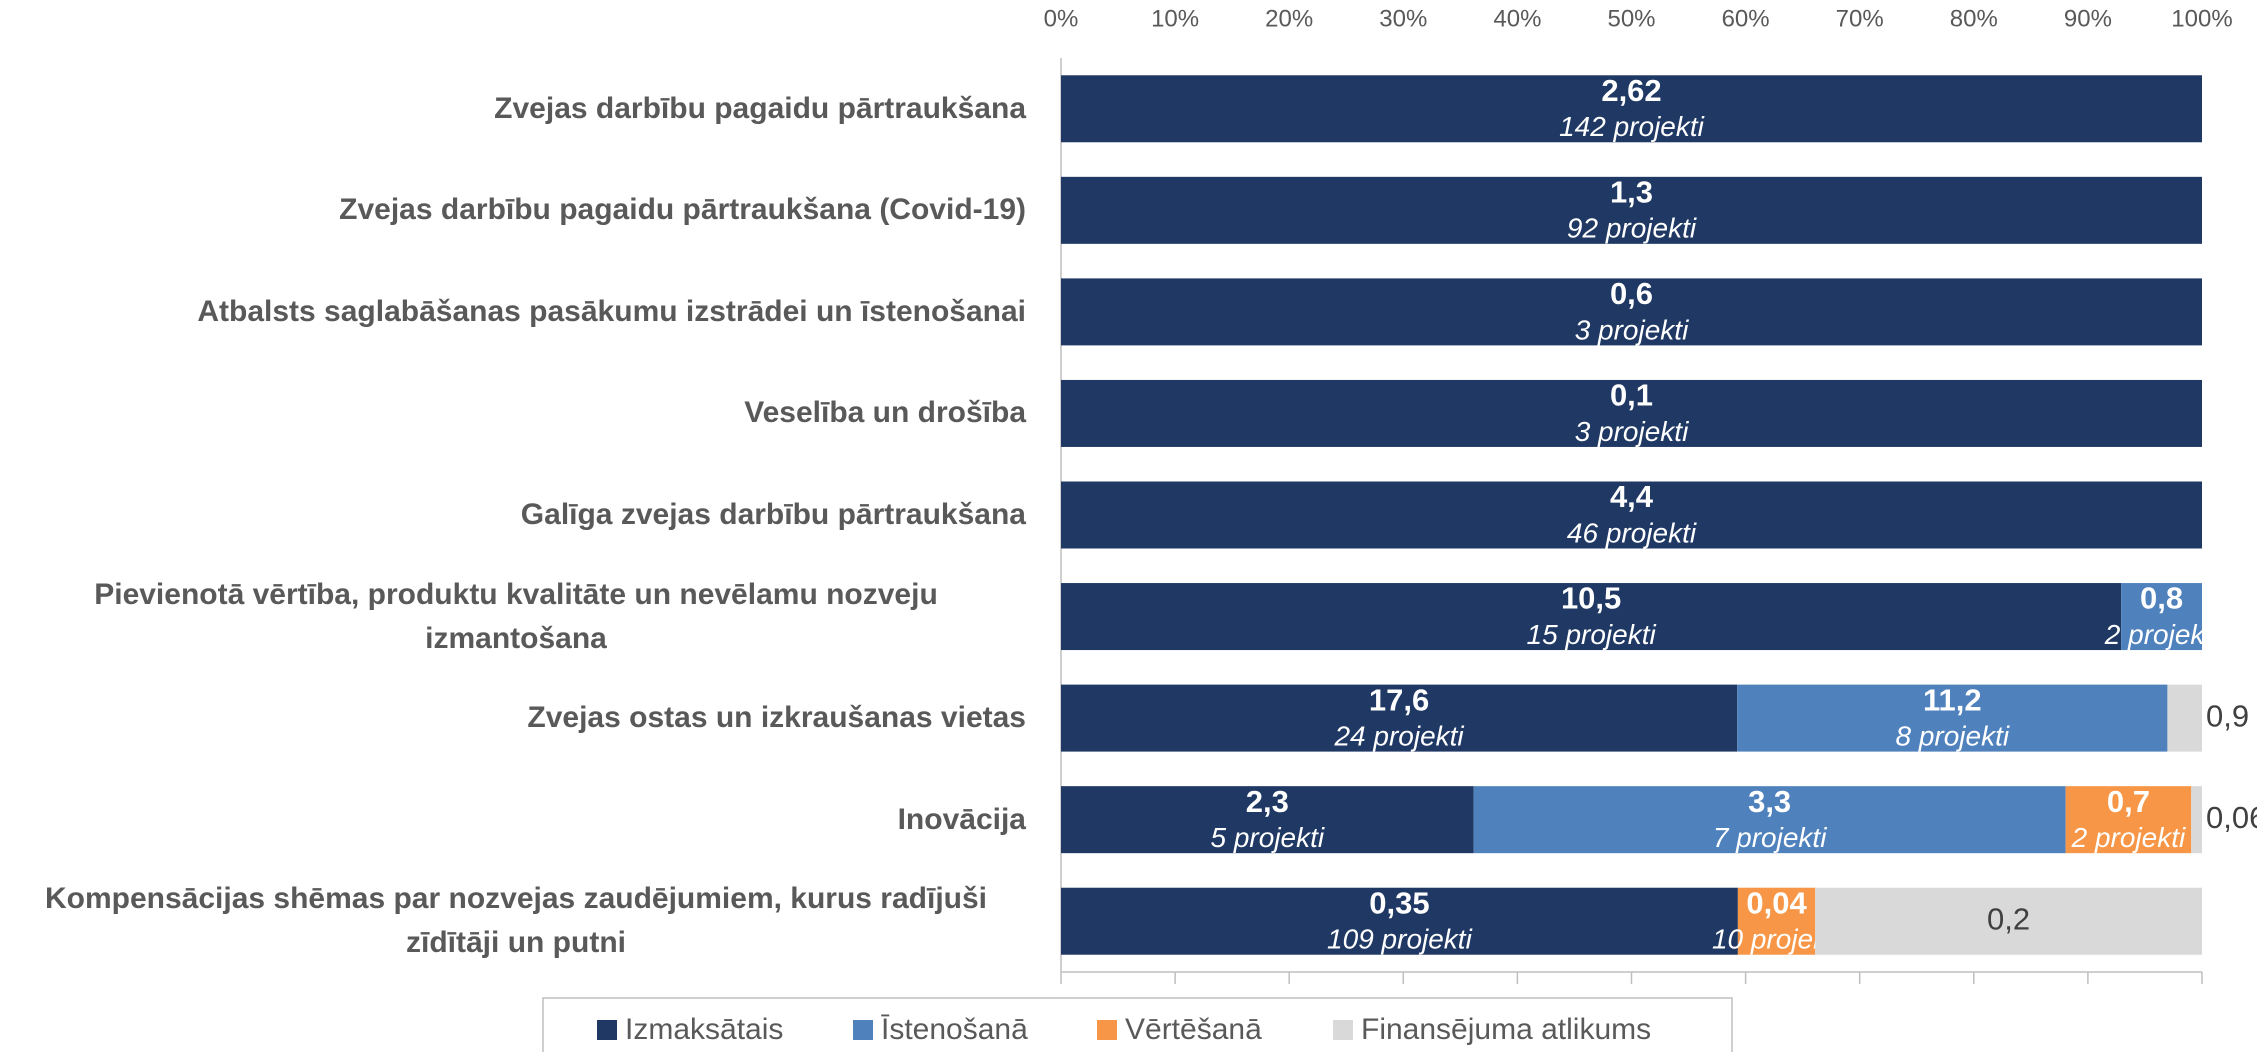 The height and width of the screenshot is (1052, 2257). Describe the element at coordinates (516, 413) in the screenshot. I see `category-label: Veselība un drošība` at that location.